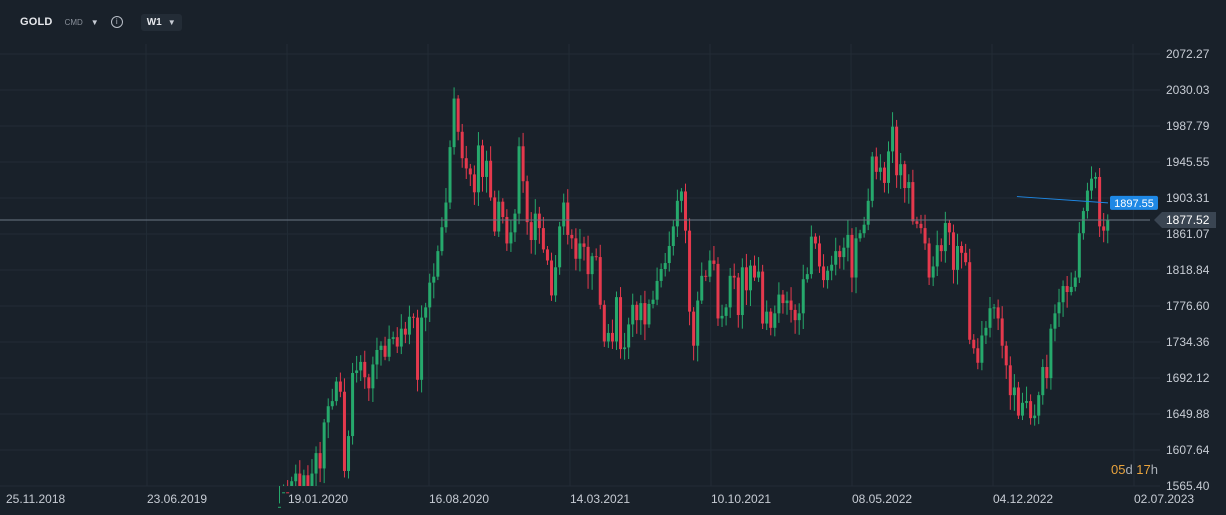  I want to click on x-tick-label: 14.03.2021, so click(600, 499).